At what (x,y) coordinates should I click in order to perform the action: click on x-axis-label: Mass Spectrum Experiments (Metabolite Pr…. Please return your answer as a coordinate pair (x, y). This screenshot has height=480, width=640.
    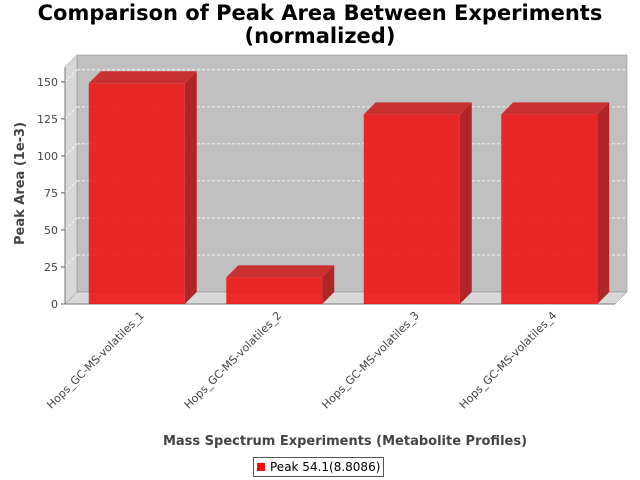
    Looking at the image, I should click on (345, 441).